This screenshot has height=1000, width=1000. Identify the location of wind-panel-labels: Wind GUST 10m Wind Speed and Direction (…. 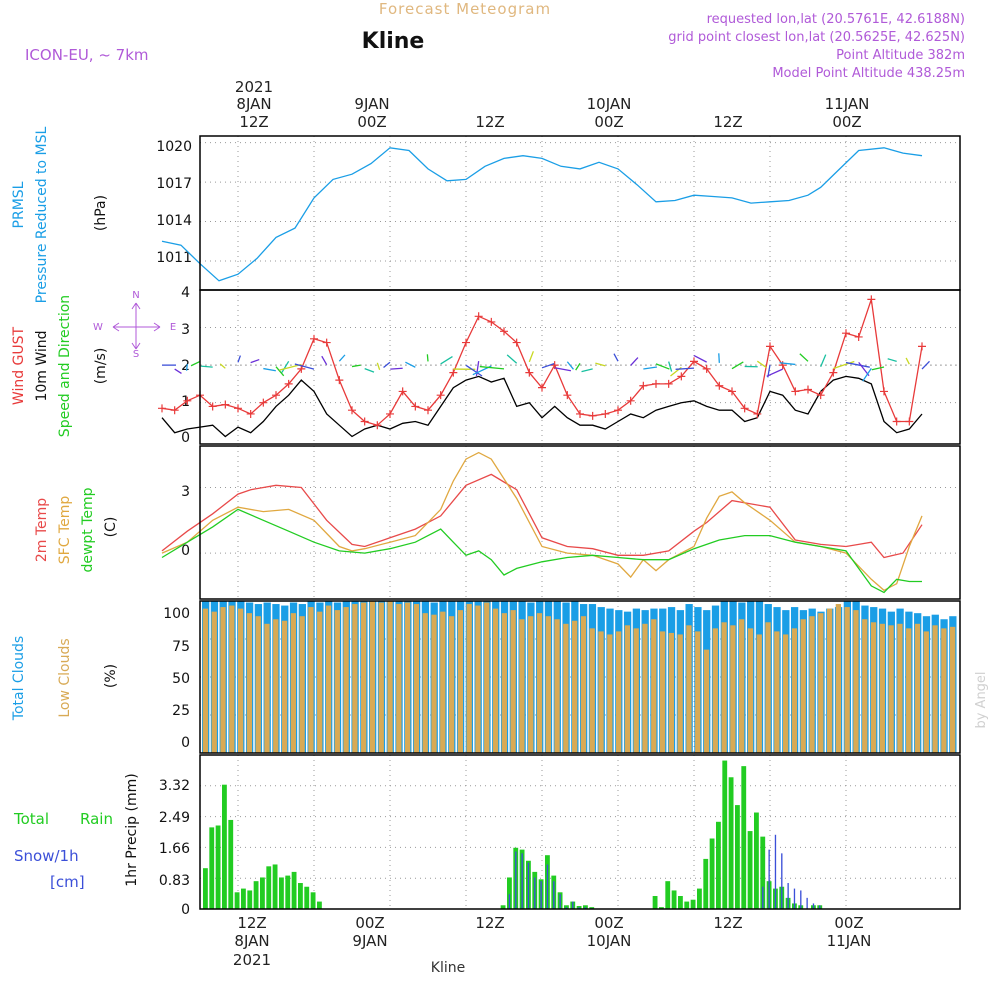
(100, 365).